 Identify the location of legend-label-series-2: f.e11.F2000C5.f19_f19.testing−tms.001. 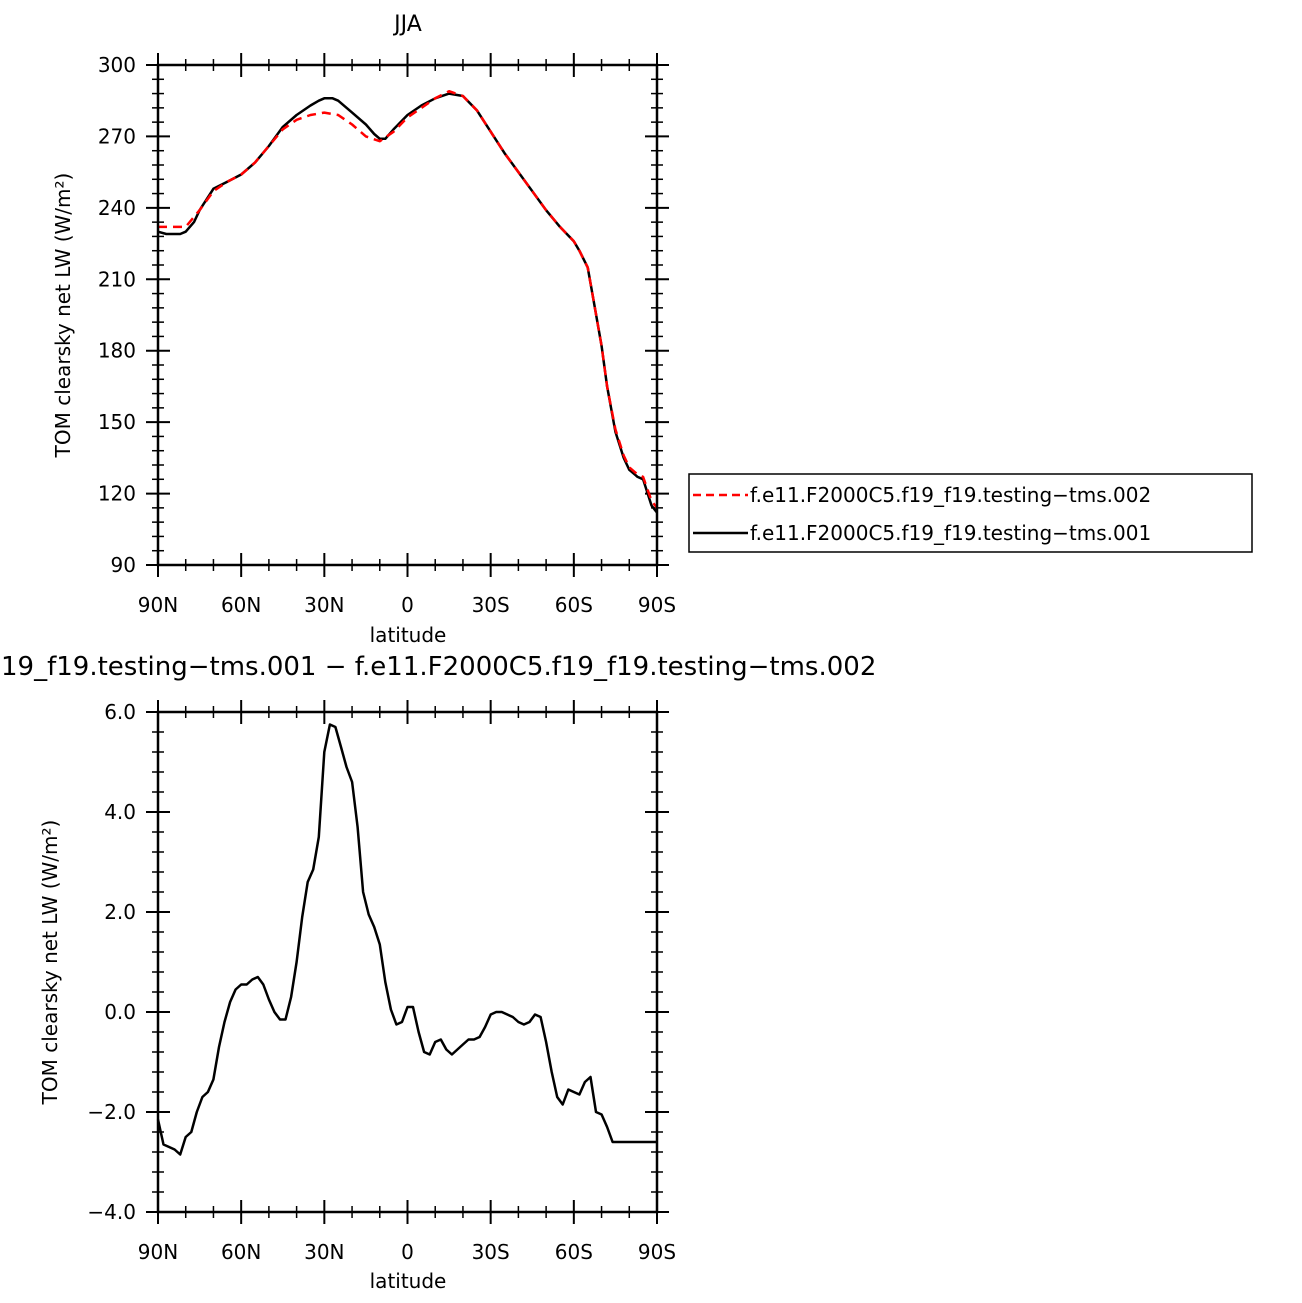
(950, 533).